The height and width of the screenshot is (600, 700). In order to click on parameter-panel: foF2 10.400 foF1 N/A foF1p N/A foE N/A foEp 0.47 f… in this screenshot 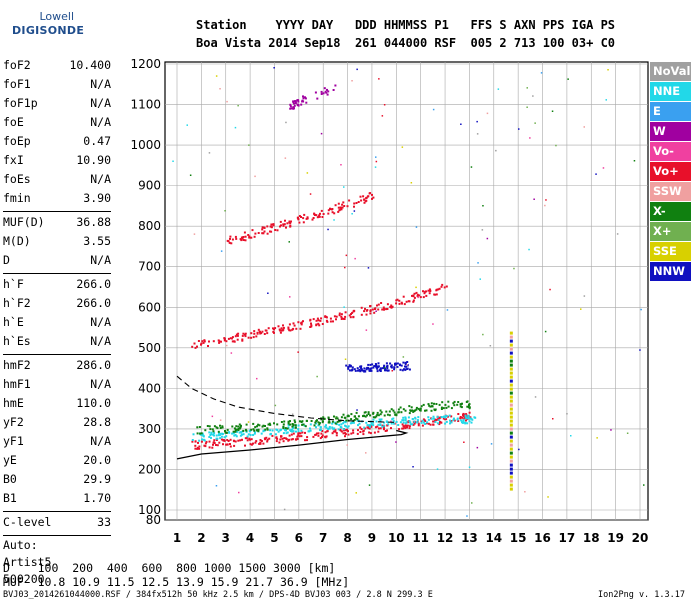, I will do `click(57, 322)`.